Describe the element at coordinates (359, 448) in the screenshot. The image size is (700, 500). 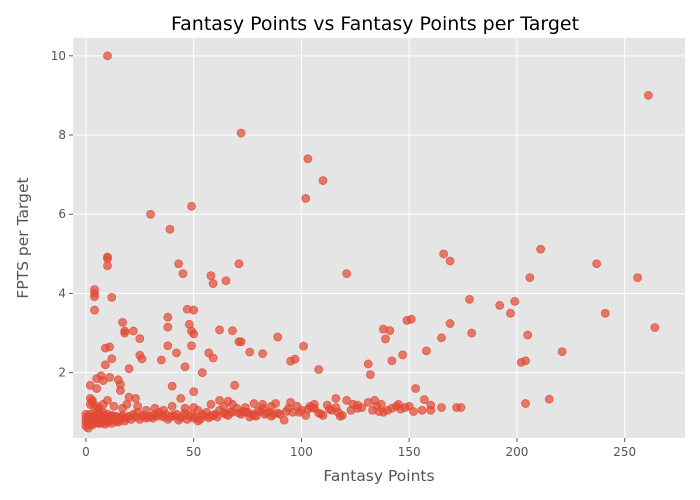
I see `x-axis-ticks: 0 50 100 150 200 250` at that location.